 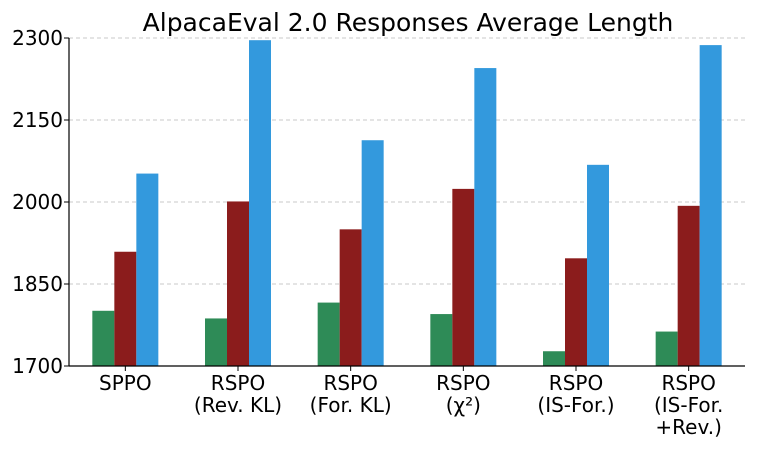 I want to click on x-tick-label: RSPO (χ²), so click(x=463, y=394).